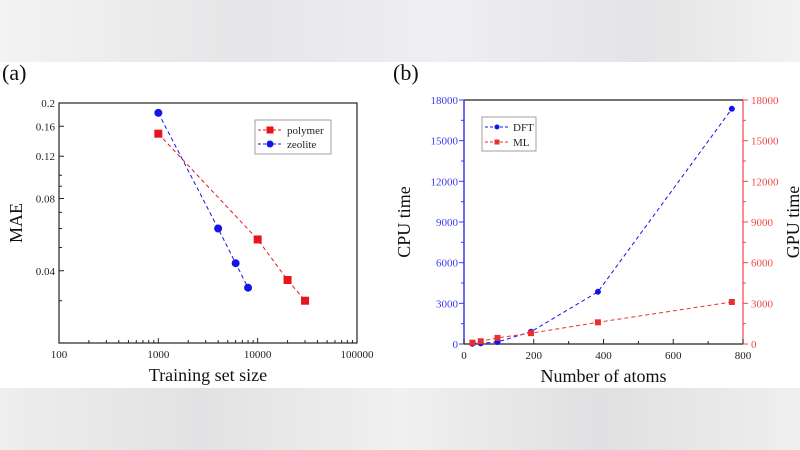  I want to click on background-band-bottom, so click(400, 419).